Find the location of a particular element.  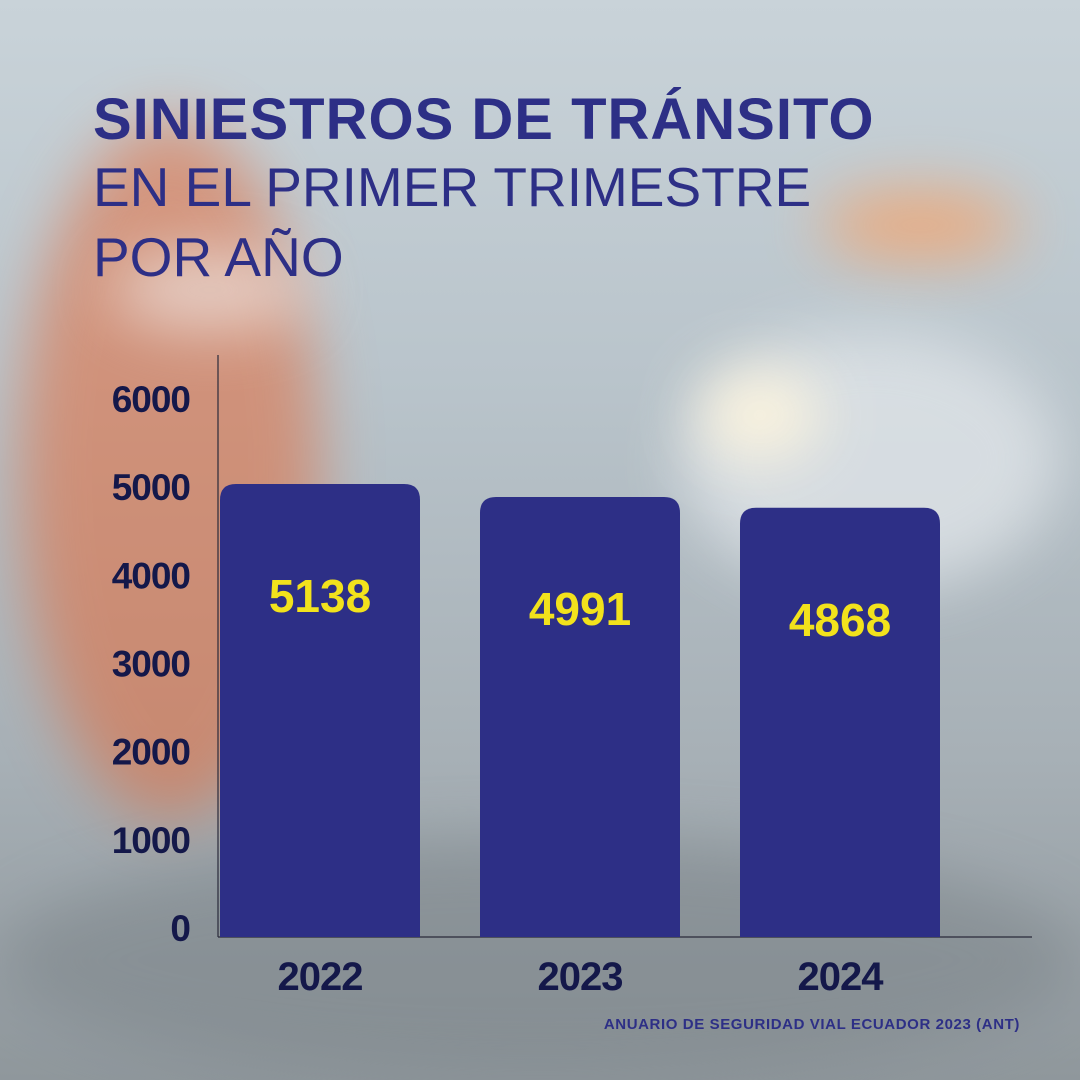

y-tick-label: 1000 is located at coordinates (151, 840).